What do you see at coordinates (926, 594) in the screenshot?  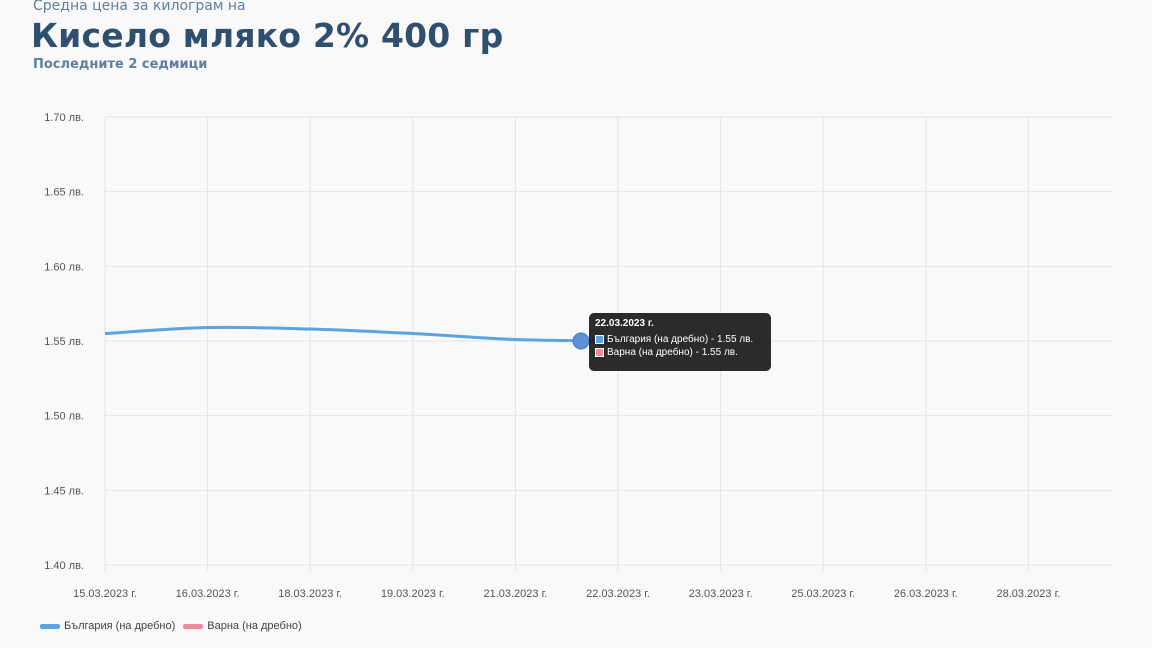 I see `x-tick-label: 26.03.2023 г.` at bounding box center [926, 594].